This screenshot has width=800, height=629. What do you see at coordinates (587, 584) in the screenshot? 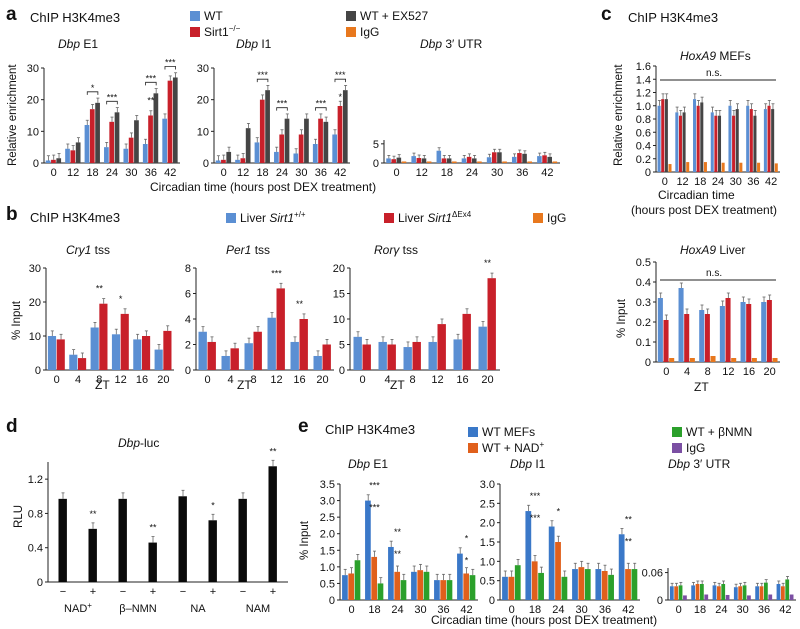
I see `bar-e2-s2-c3` at bounding box center [587, 584].